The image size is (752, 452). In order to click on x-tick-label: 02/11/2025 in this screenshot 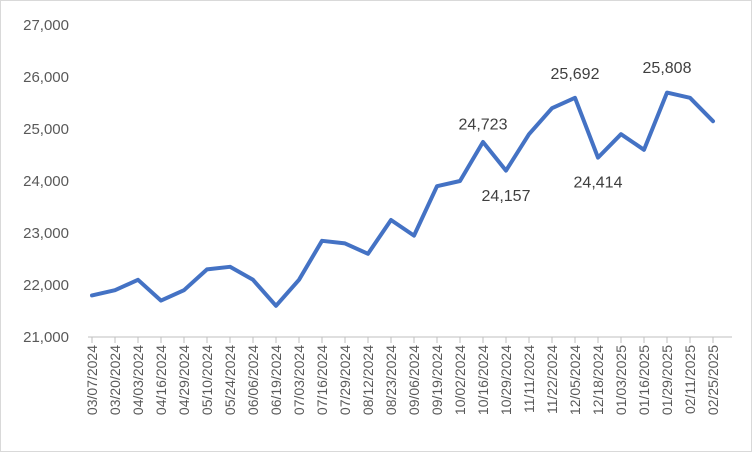, I will do `click(690, 379)`.